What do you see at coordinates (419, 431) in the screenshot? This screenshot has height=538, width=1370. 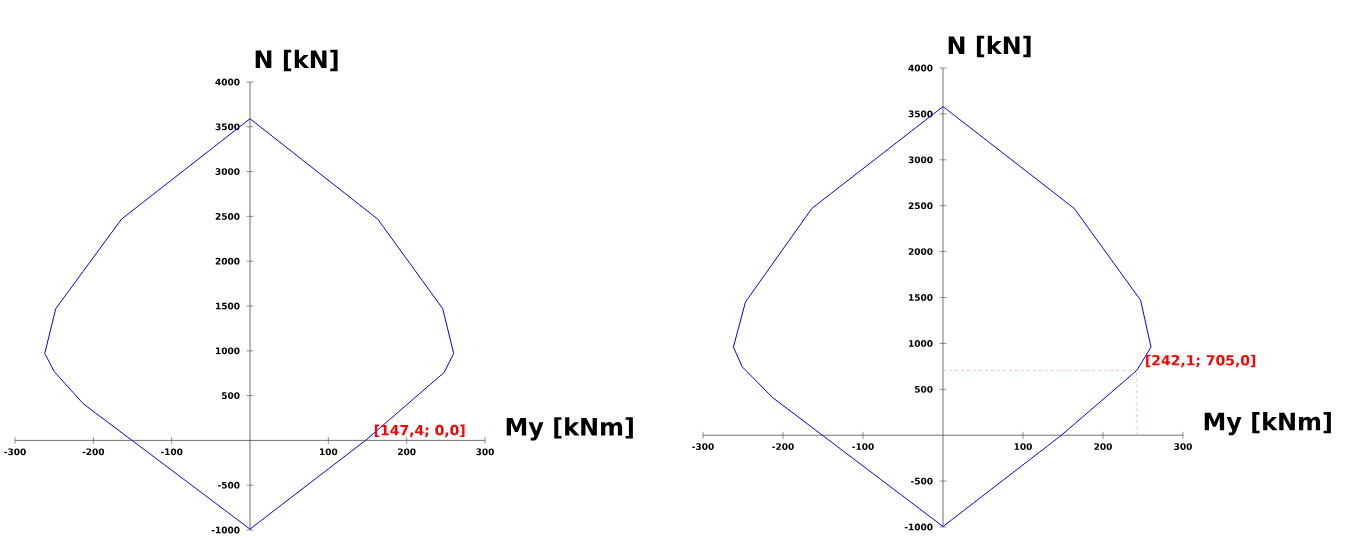 I see `annotation: [147,4; 0,0]` at bounding box center [419, 431].